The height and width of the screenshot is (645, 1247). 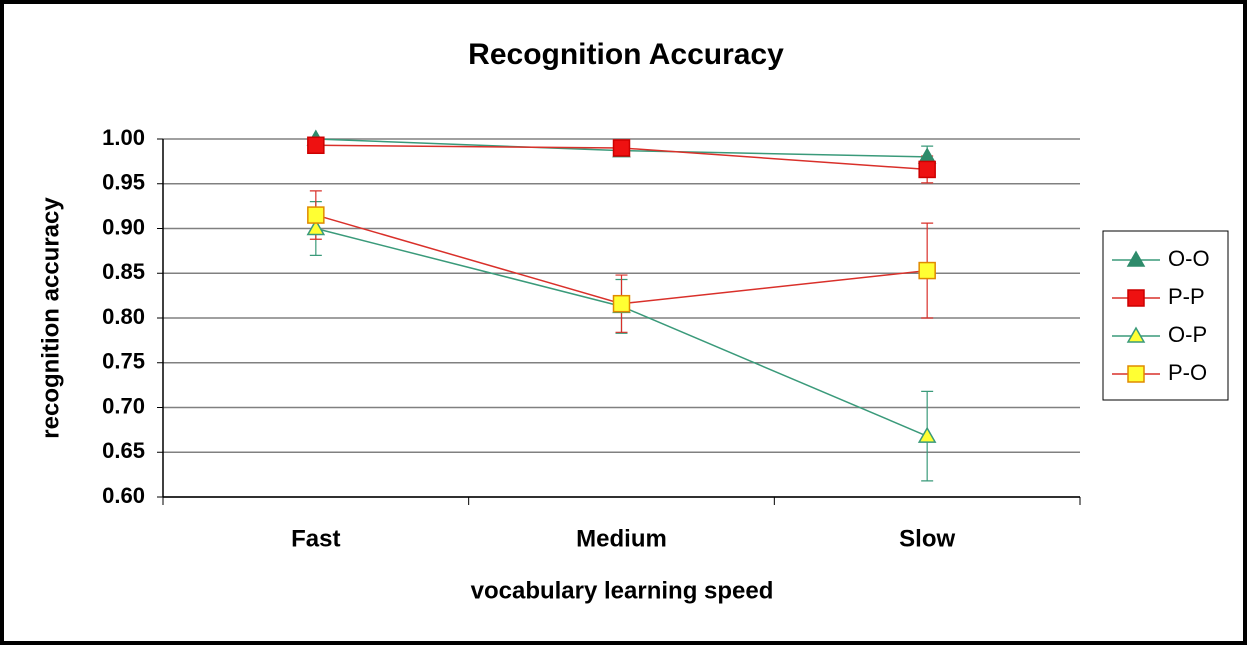 I want to click on chart-title: Recognition Accuracy, so click(x=626, y=54).